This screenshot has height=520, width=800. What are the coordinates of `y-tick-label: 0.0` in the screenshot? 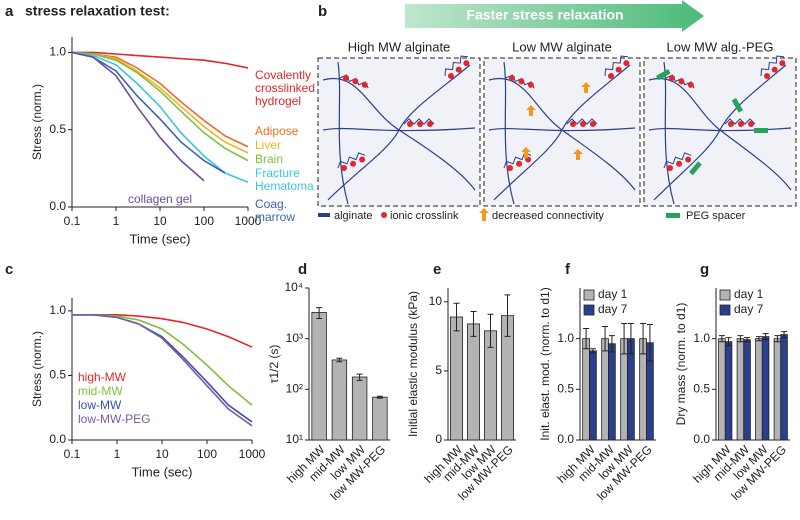 It's located at (57, 439).